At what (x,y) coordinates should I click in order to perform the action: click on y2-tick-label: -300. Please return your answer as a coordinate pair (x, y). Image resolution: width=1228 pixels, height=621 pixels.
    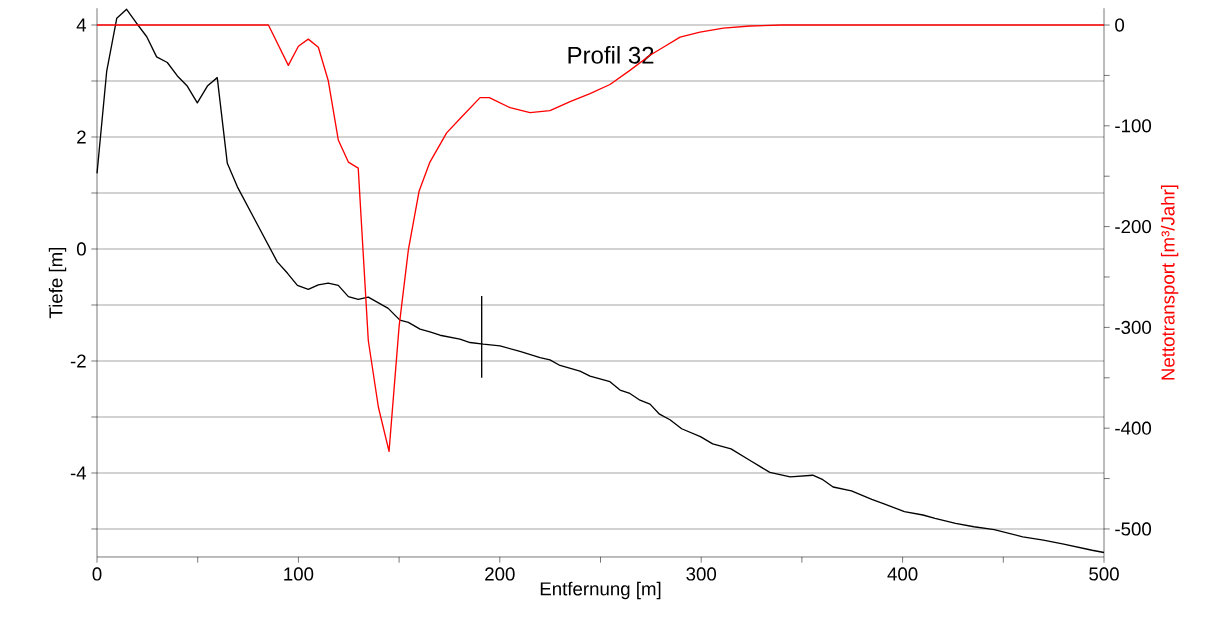
    Looking at the image, I should click on (1133, 327).